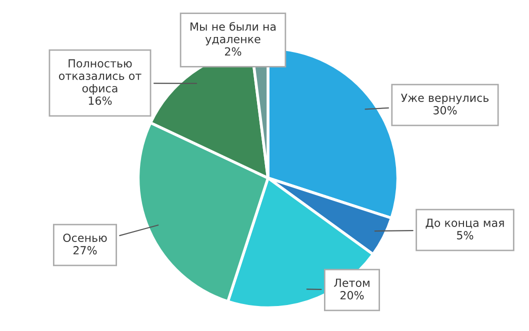 Image resolution: width=529 pixels, height=331 pixels. Describe the element at coordinates (85, 238) in the screenshot. I see `slice-label: Осенью` at that location.